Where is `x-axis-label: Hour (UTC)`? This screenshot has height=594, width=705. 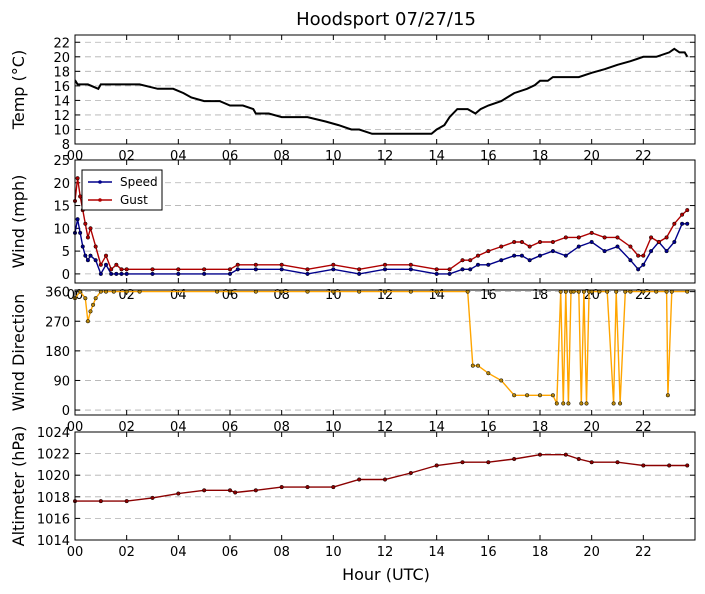 x-axis-label: Hour (UTC) is located at coordinates (386, 574).